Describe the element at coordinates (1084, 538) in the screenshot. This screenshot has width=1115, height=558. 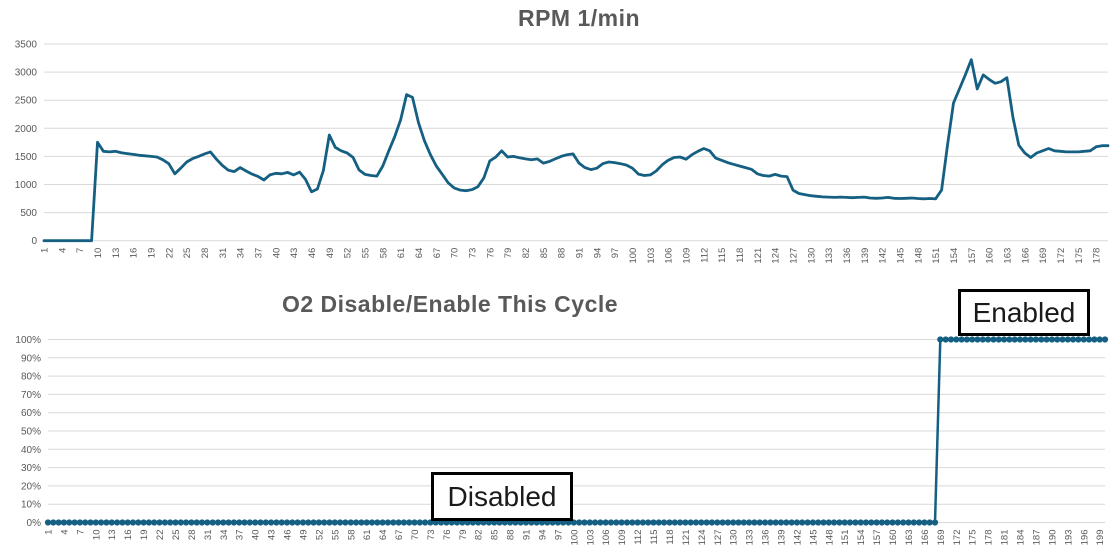
I see `svg-text: 196` at that location.